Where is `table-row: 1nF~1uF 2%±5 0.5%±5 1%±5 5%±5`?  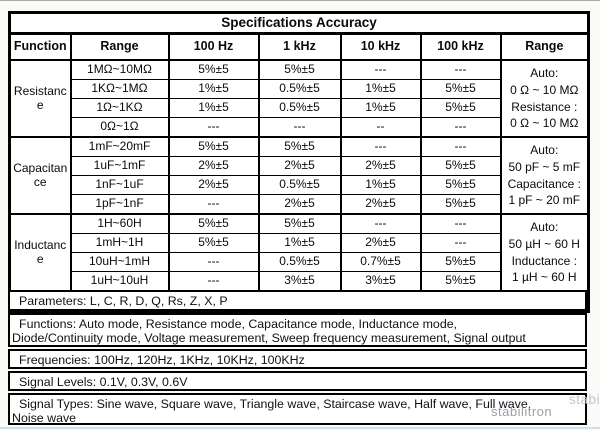
table-row: 1nF~1uF 2%±5 0.5%±5 1%±5 5%±5 is located at coordinates (299, 185).